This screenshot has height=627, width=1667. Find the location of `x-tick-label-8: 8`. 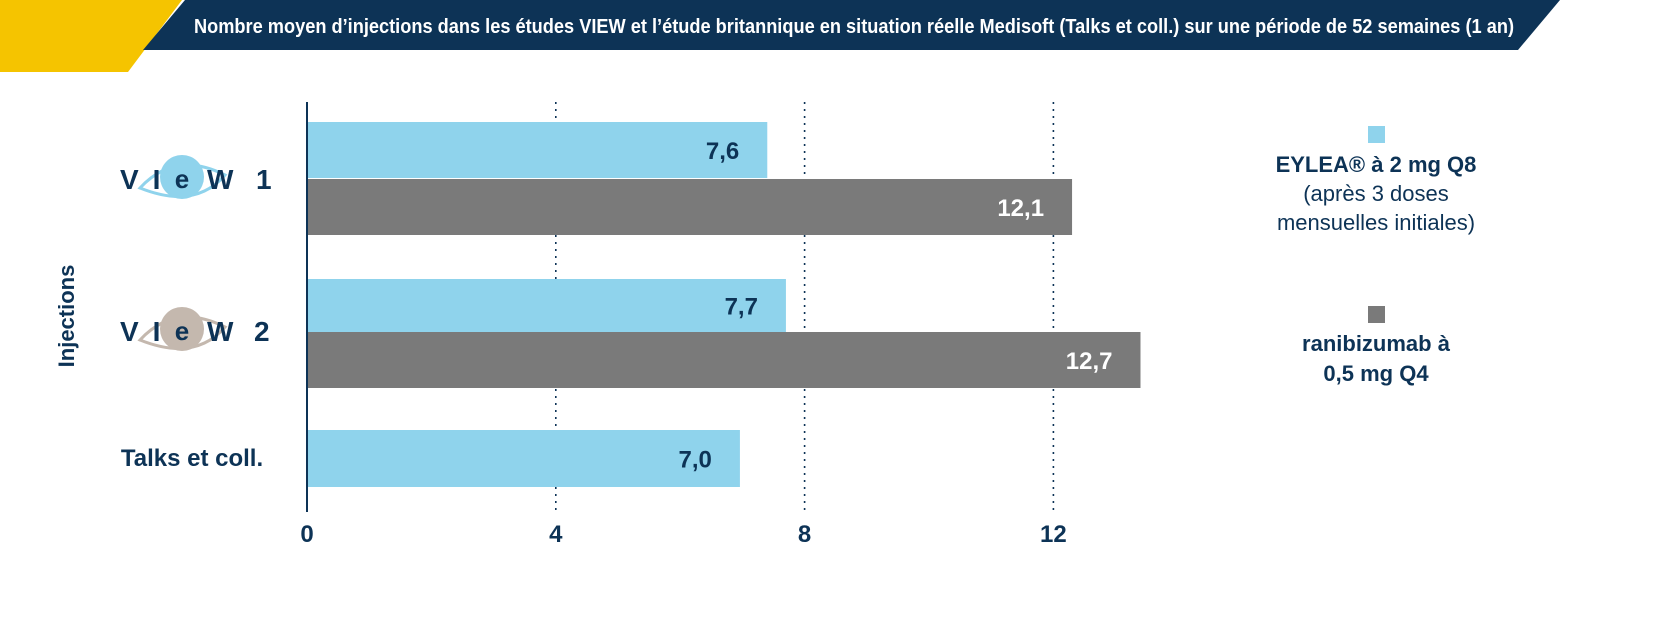

x-tick-label-8: 8 is located at coordinates (804, 534).